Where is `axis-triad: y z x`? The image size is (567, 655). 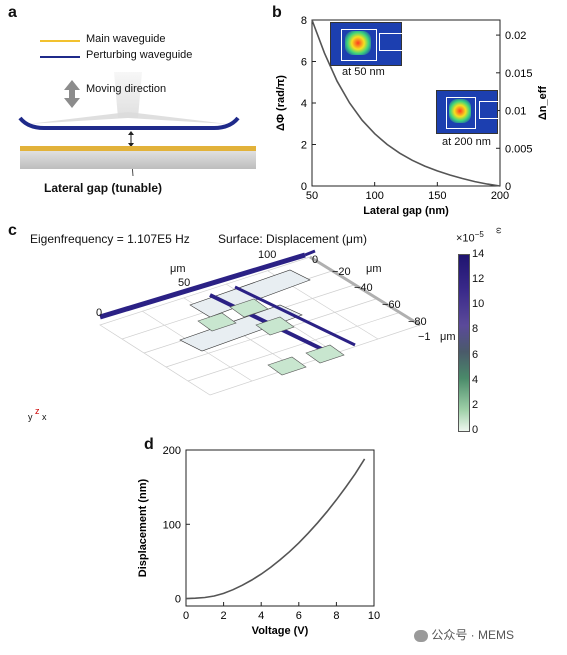 axis-triad: y z x is located at coordinates (37, 414).